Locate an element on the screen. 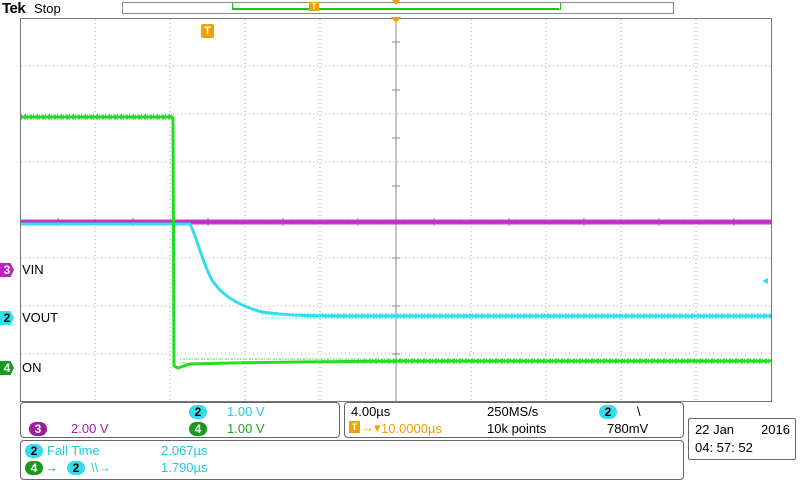 The width and height of the screenshot is (800, 480). record-length: 10k points is located at coordinates (517, 428).